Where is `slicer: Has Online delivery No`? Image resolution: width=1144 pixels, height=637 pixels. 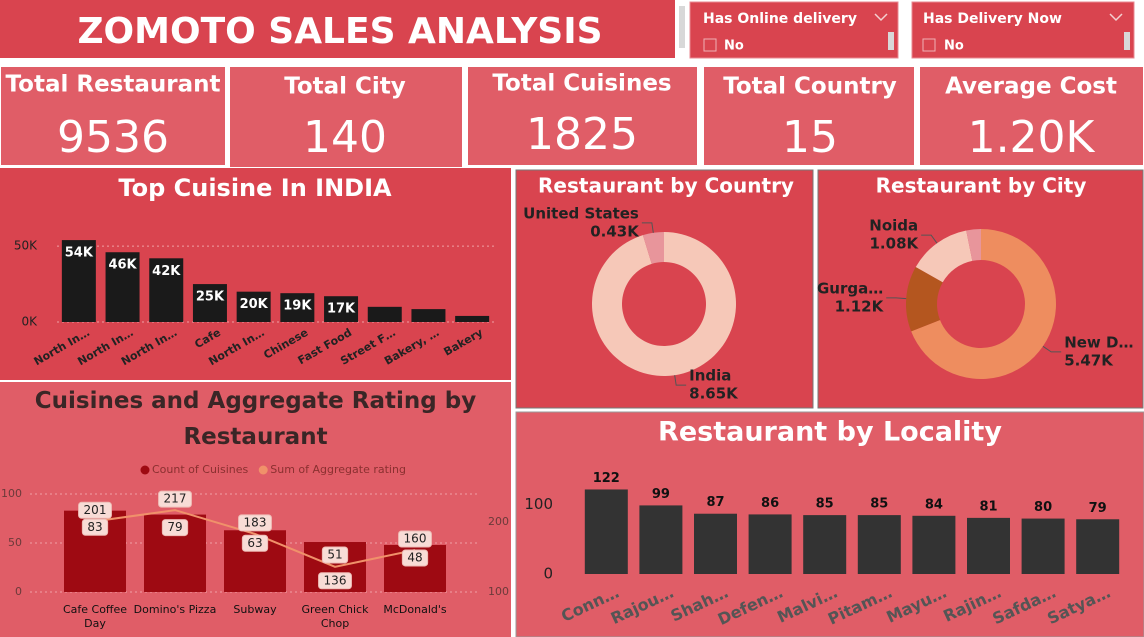
slicer: Has Online delivery No is located at coordinates (794, 30).